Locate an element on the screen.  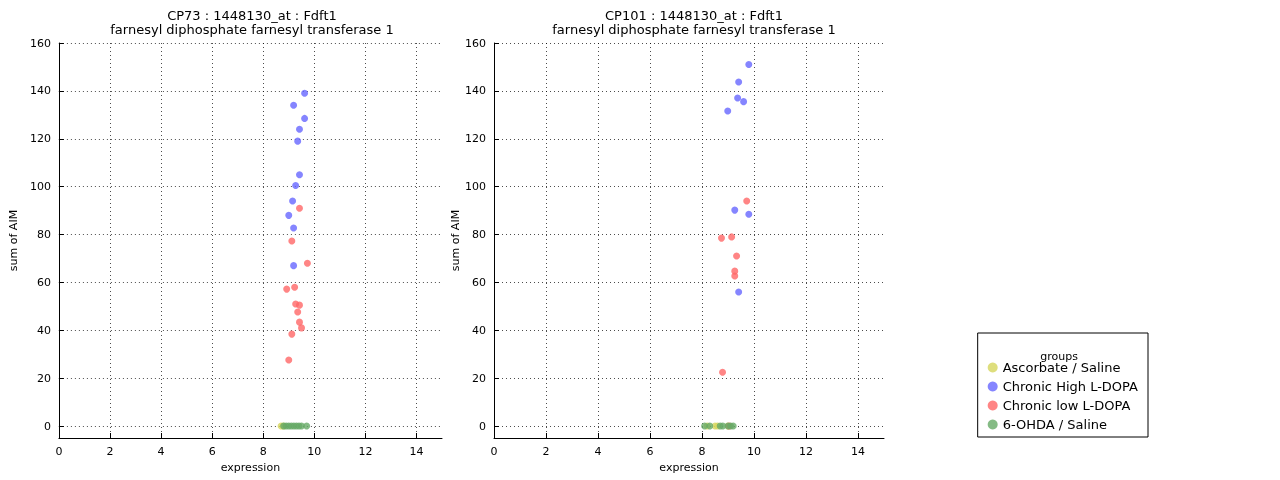
chart-title: CP73 : 1448130_at : Fdft1 is located at coordinates (252, 15).